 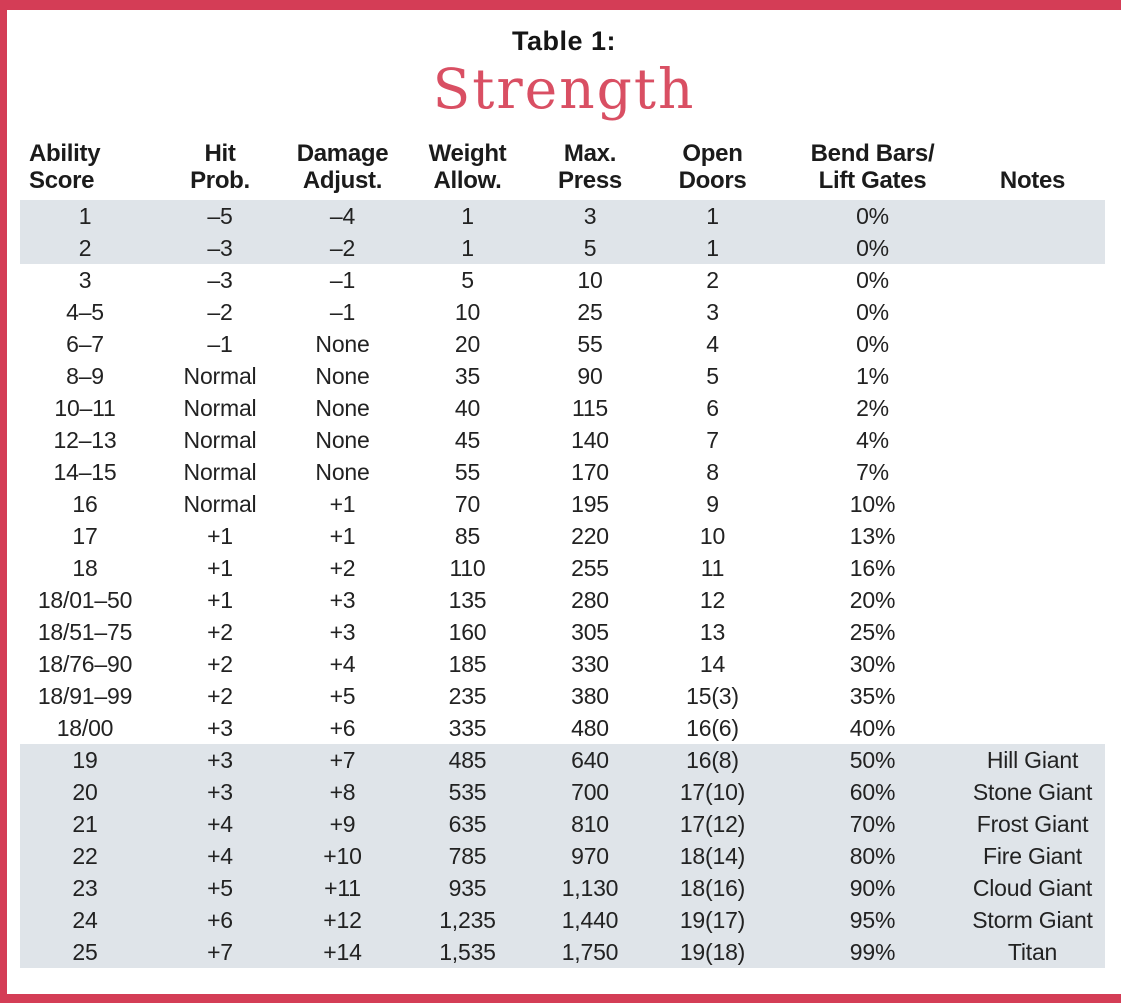 I want to click on table-cell: +6, so click(x=342, y=728).